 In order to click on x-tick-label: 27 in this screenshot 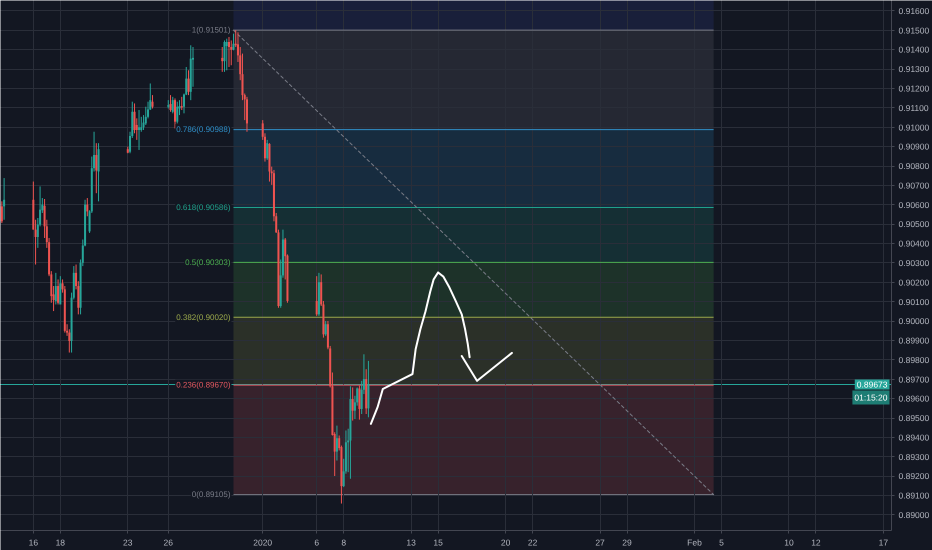, I will do `click(600, 543)`.